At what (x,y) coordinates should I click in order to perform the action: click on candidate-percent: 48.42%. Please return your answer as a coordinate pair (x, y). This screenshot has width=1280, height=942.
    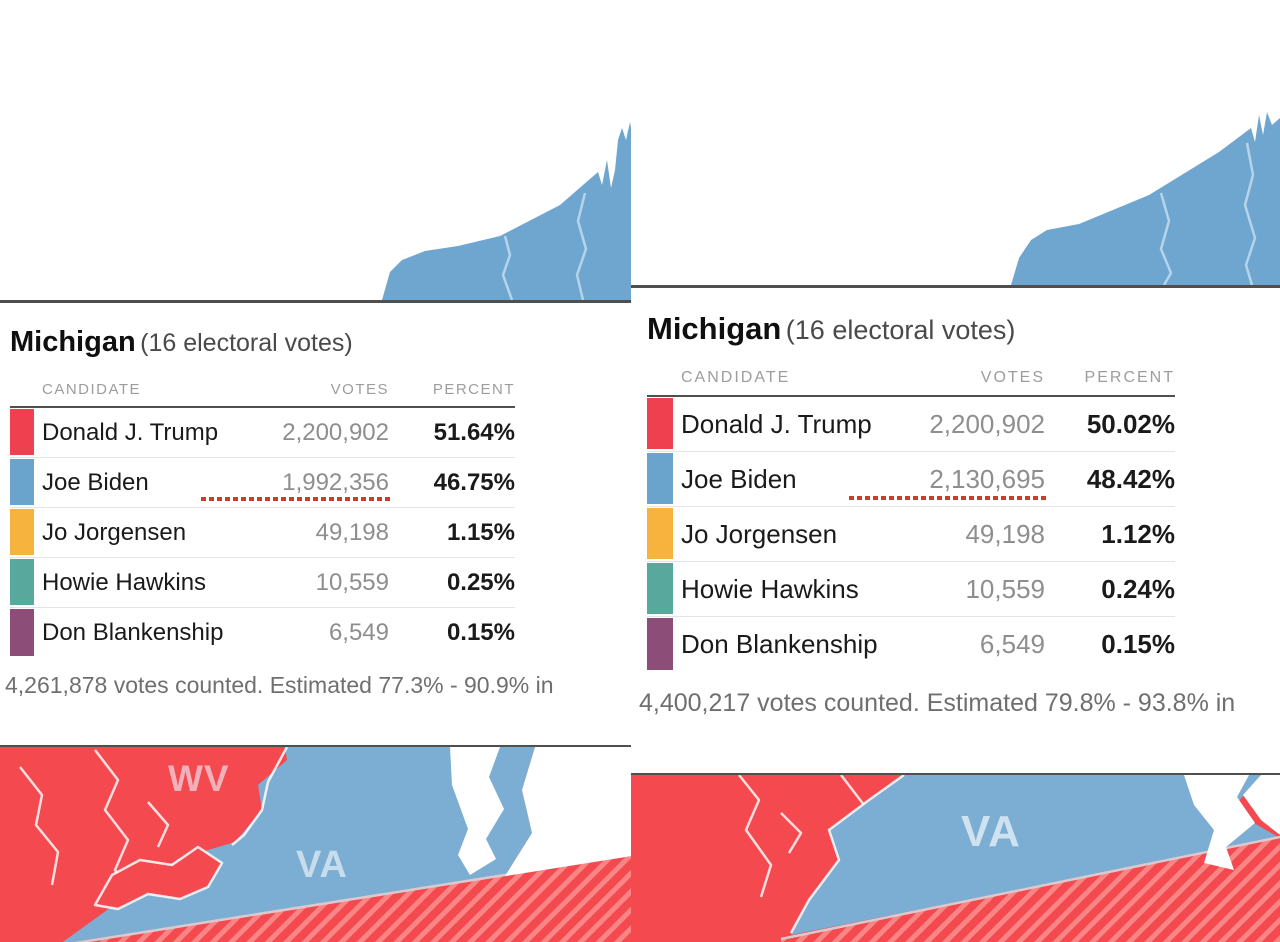
    Looking at the image, I should click on (1130, 478).